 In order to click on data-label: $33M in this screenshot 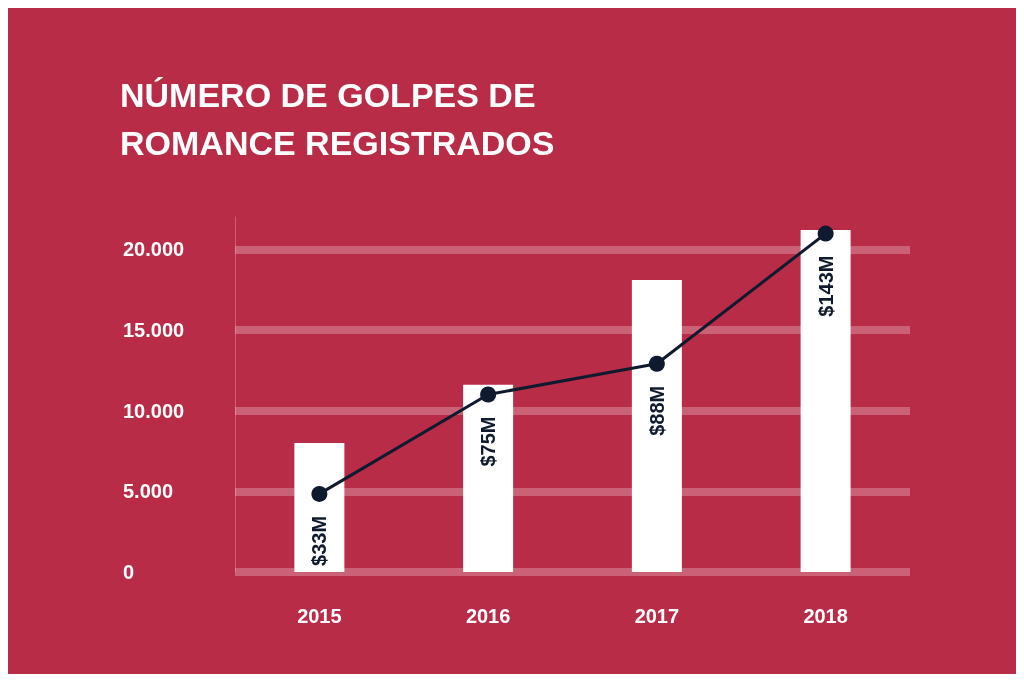, I will do `click(319, 540)`.